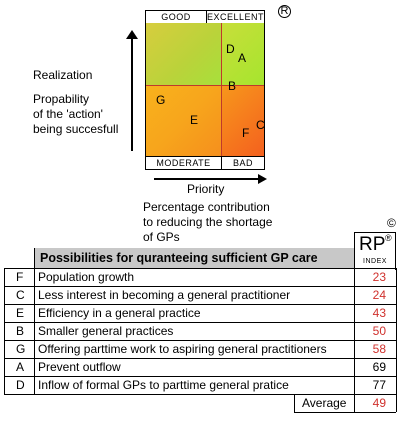  Describe the element at coordinates (161, 237) in the screenshot. I see `x-axis-subtitle-line: of GPs` at that location.